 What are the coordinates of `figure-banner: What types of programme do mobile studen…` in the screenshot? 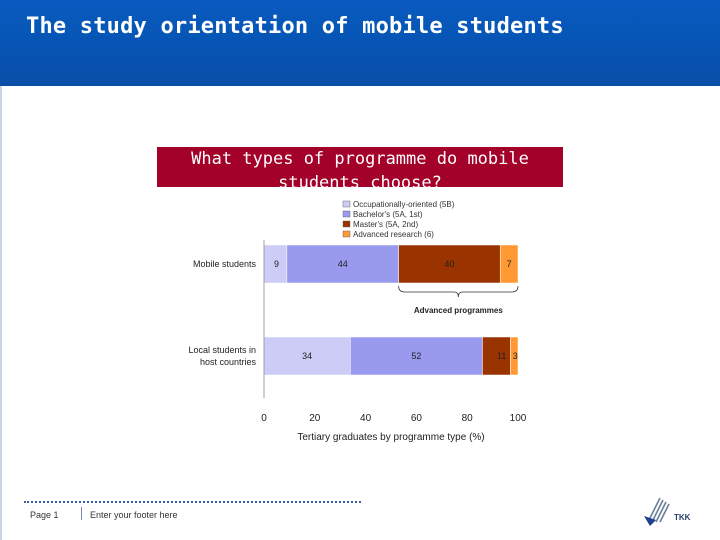 It's located at (360, 167).